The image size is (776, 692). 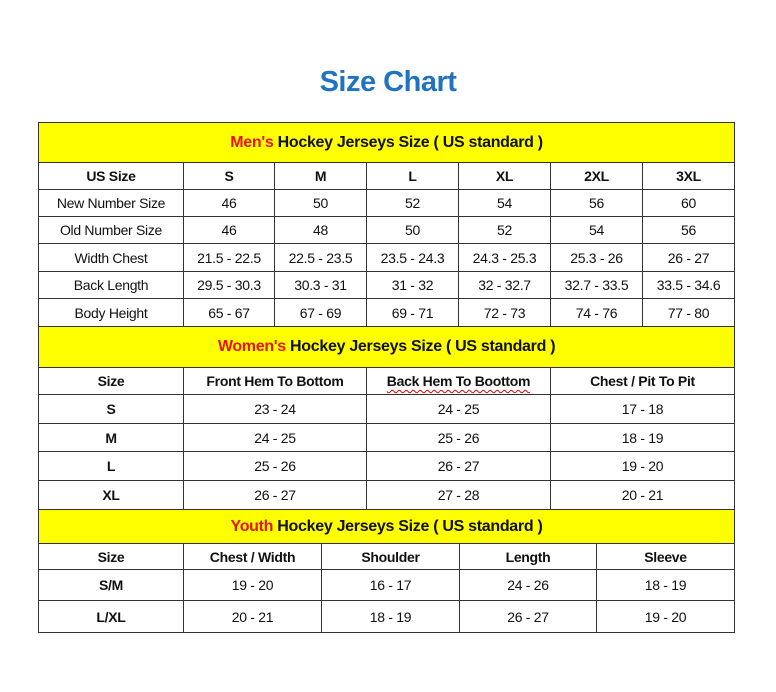 What do you see at coordinates (504, 176) in the screenshot?
I see `column-header: XL` at bounding box center [504, 176].